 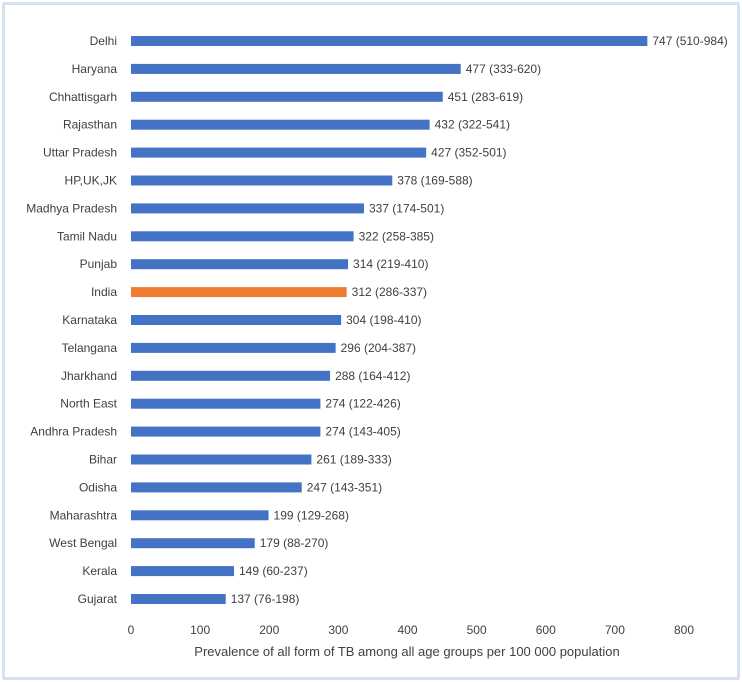 I want to click on value-label-punjab: 314 (219-410), so click(x=390, y=264).